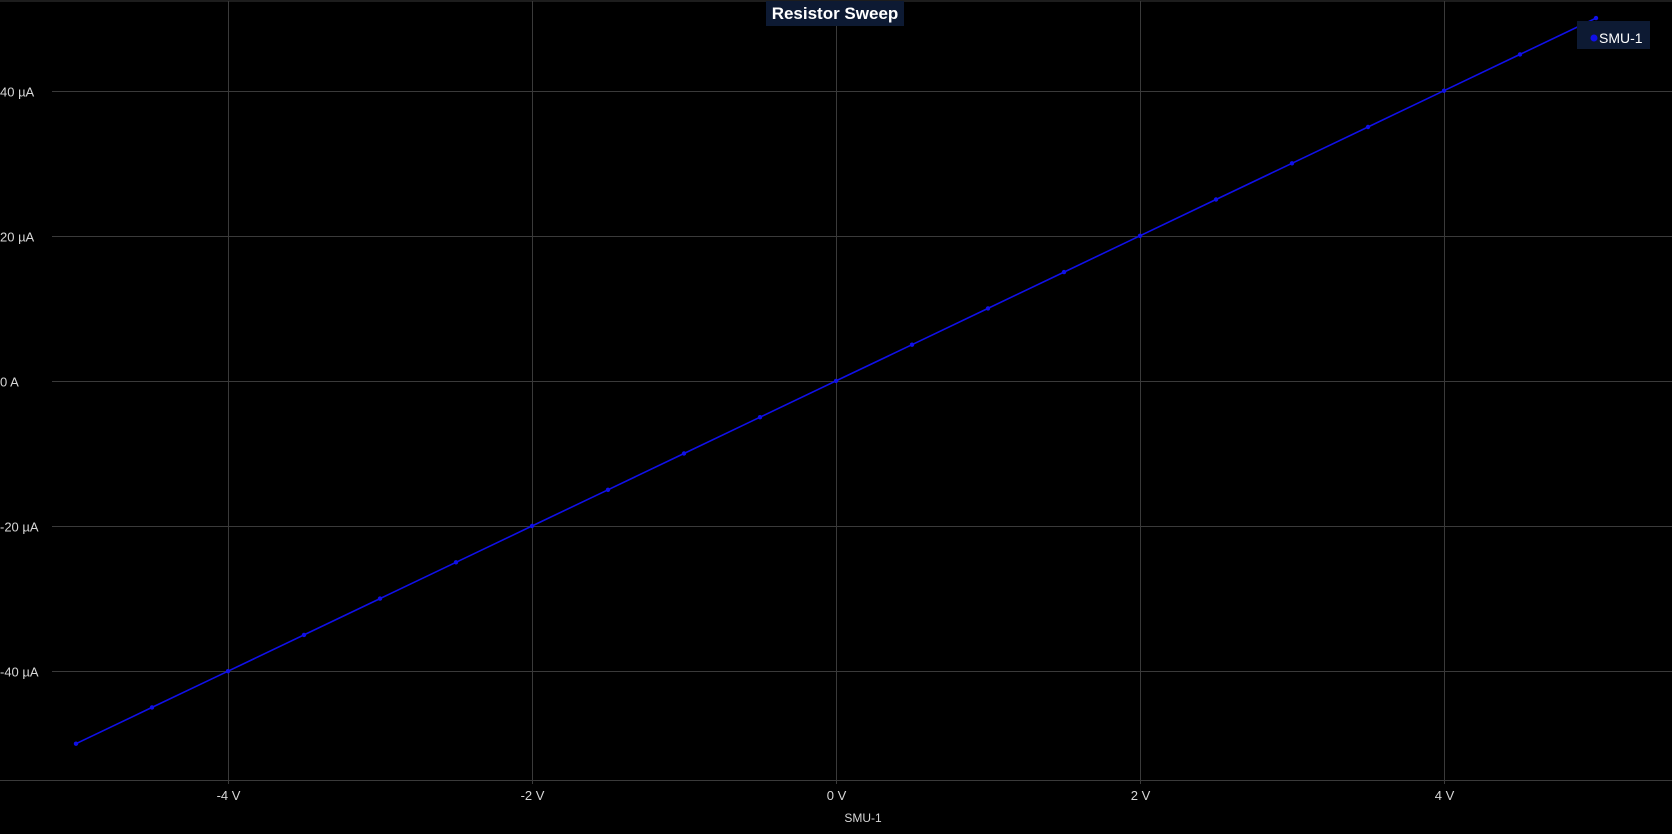 The height and width of the screenshot is (834, 1672). What do you see at coordinates (1621, 38) in the screenshot?
I see `legend-label-smu-1: SMU-1` at bounding box center [1621, 38].